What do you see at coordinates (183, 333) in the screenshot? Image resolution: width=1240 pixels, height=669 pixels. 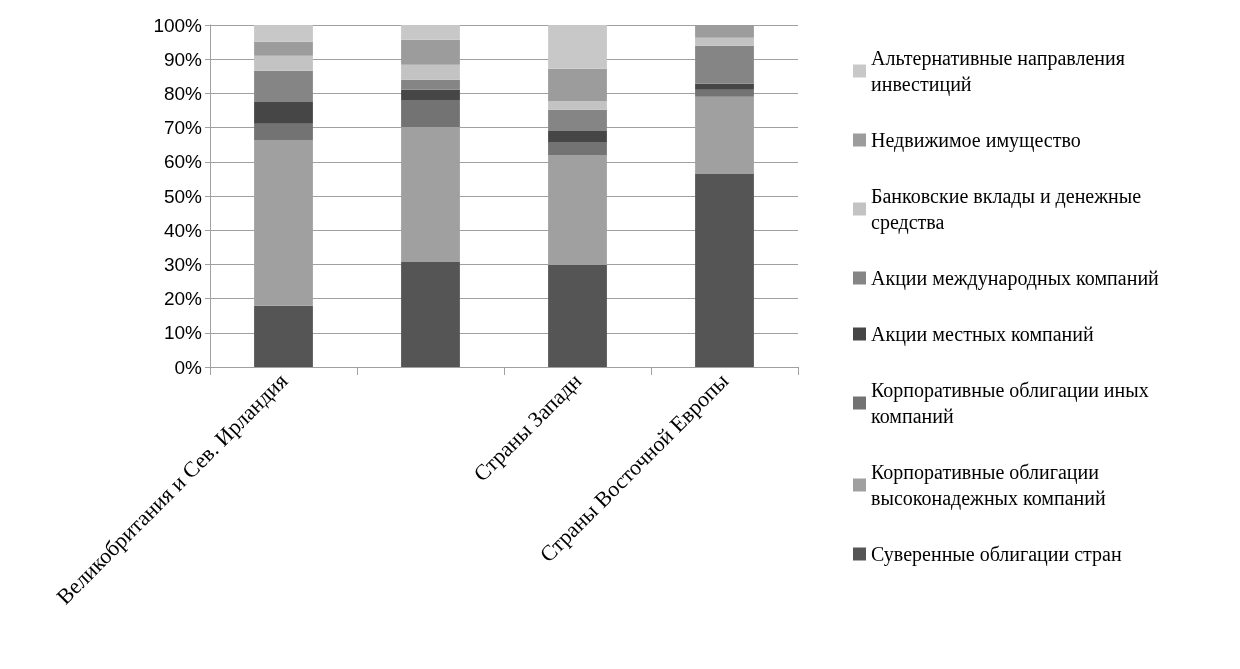 I see `y-tick-label: 10%` at bounding box center [183, 333].